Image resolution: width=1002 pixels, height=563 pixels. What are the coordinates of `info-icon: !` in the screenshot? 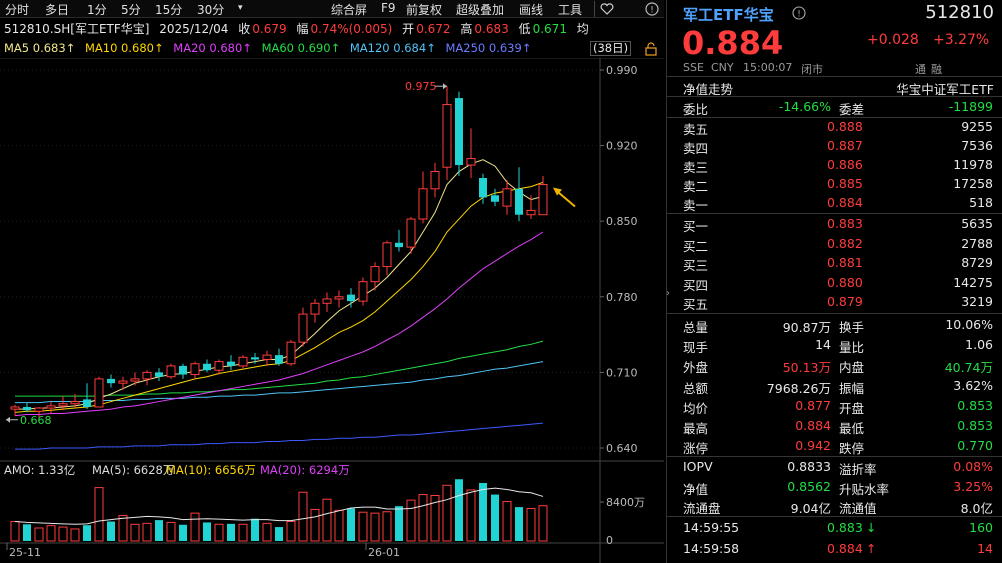 It's located at (799, 13).